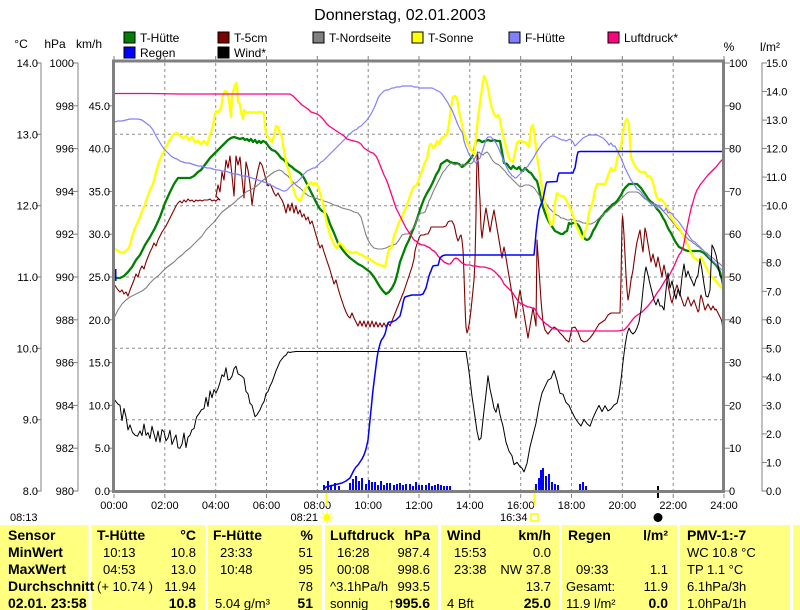 The height and width of the screenshot is (610, 800). I want to click on svg-text: 1.0hPa/1h, so click(716, 603).